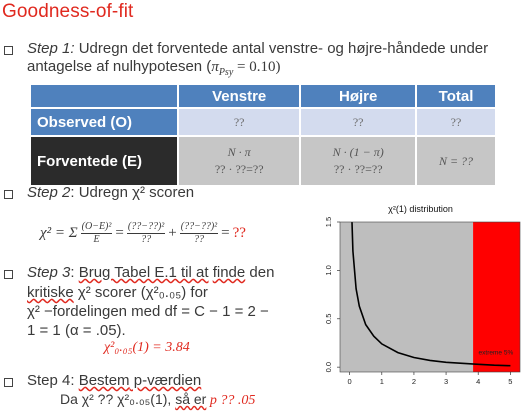 This screenshot has height=419, width=530. I want to click on table-row-observed: Observed (O) ?? ?? ??, so click(263, 122).